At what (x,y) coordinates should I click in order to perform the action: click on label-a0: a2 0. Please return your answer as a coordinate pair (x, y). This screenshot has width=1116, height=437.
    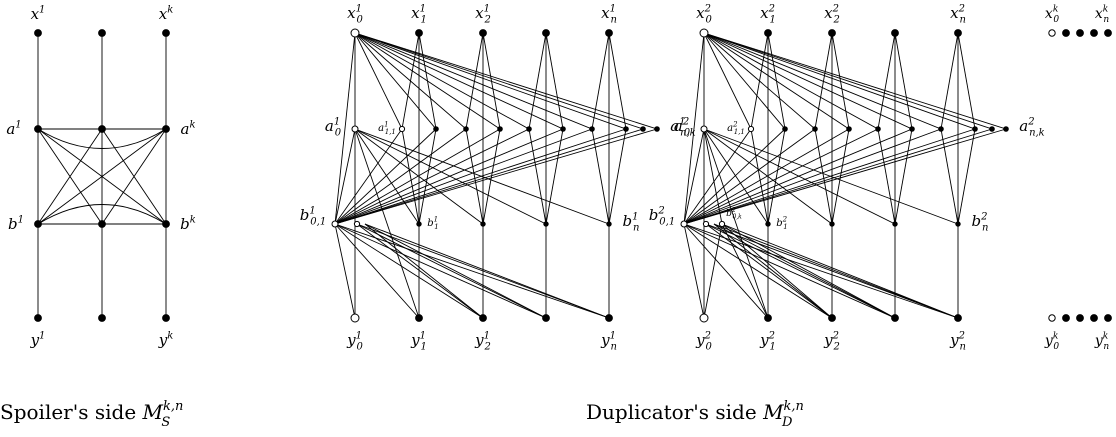
    Looking at the image, I should click on (682, 127).